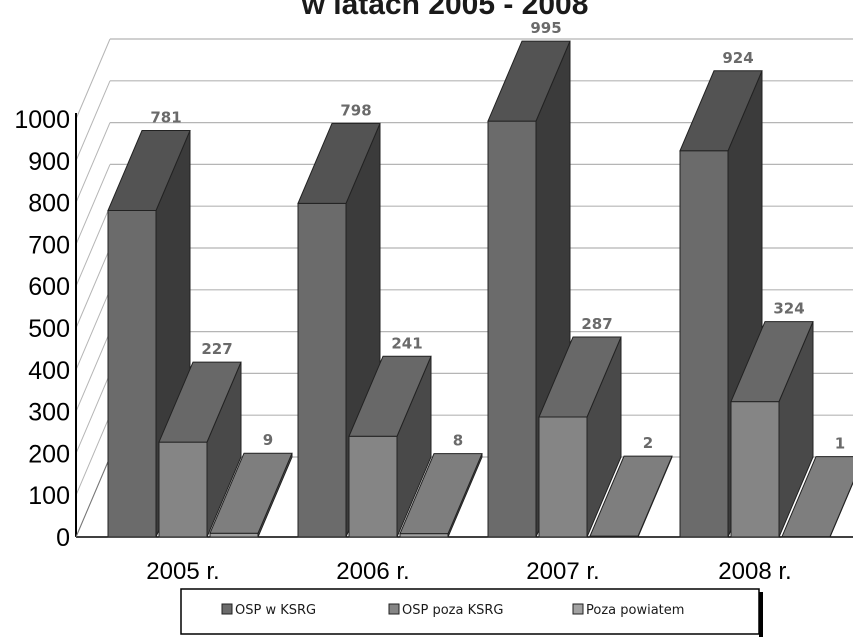 The height and width of the screenshot is (641, 853). I want to click on data-label: 8, so click(458, 441).